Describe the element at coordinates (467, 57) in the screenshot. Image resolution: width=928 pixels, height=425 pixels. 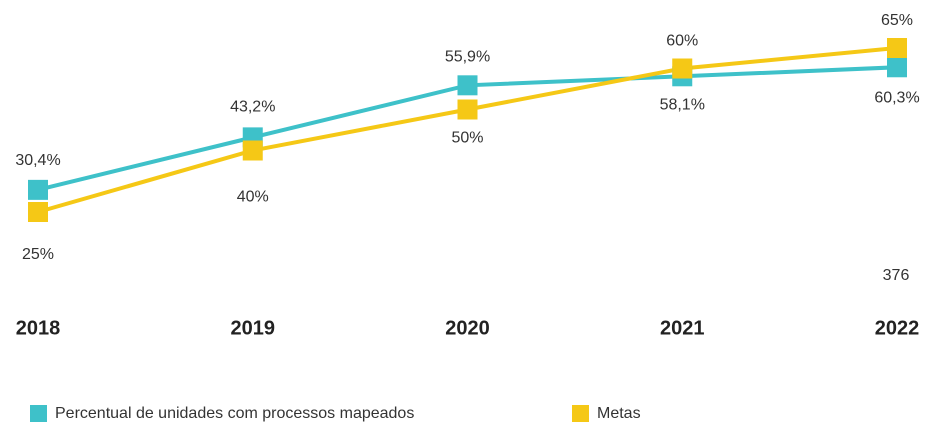
I see `data-label: 55,9%` at that location.